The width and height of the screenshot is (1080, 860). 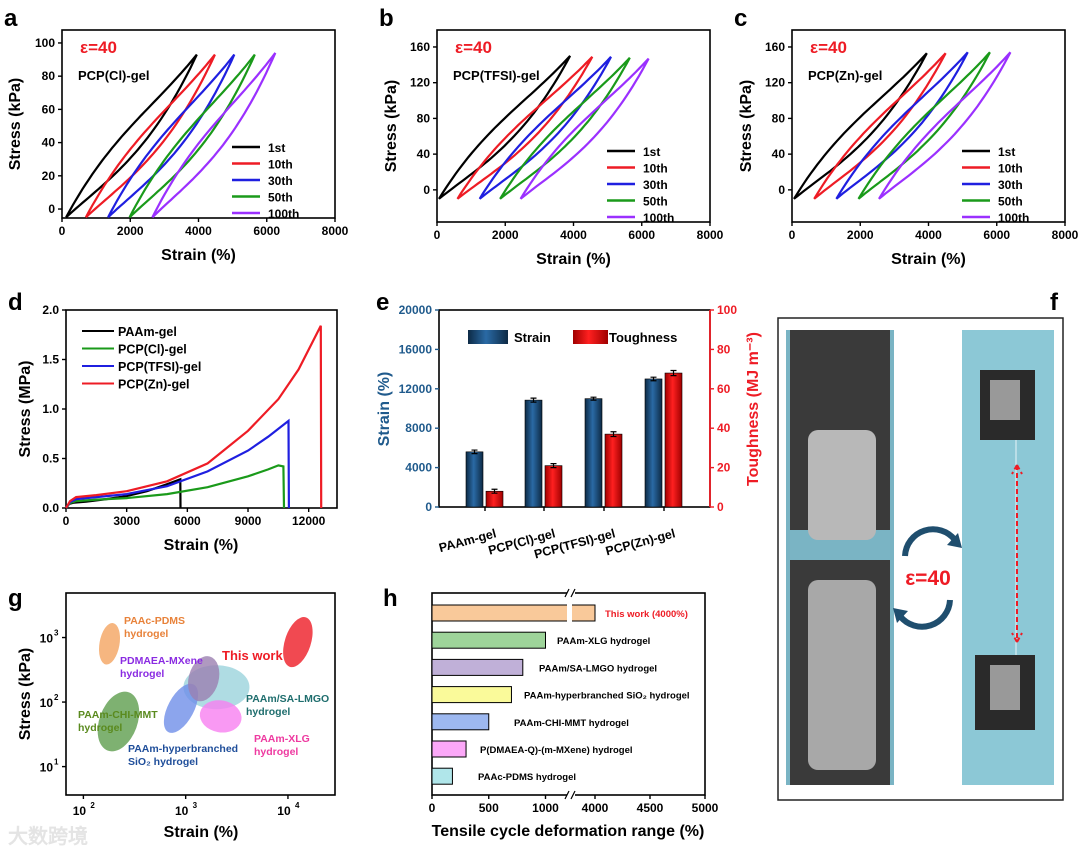 What do you see at coordinates (527, 777) in the screenshot?
I see `bar-label: PAAc-PDMS hydrogel` at bounding box center [527, 777].